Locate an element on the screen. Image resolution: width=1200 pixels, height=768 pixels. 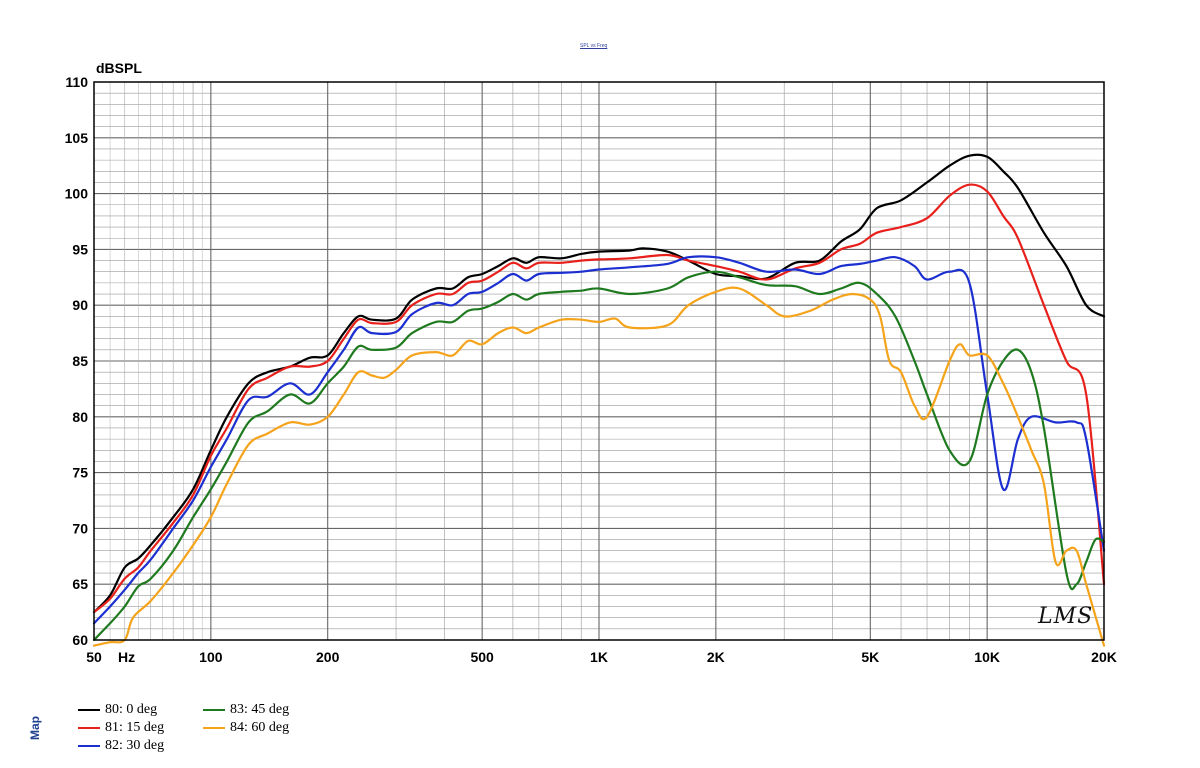
legend-item-60deg: 84: 60 deg is located at coordinates (246, 728).